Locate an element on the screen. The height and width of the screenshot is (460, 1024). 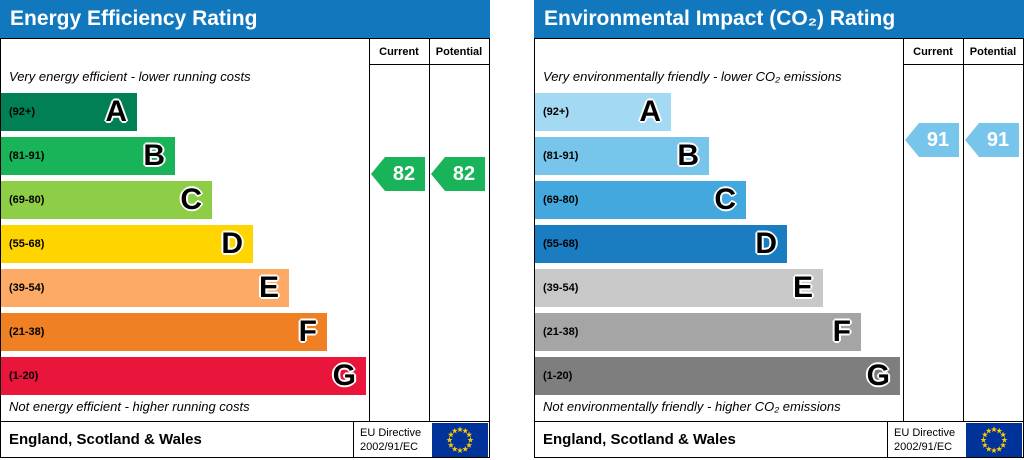
current-rating-arrow: 91 is located at coordinates (932, 140).